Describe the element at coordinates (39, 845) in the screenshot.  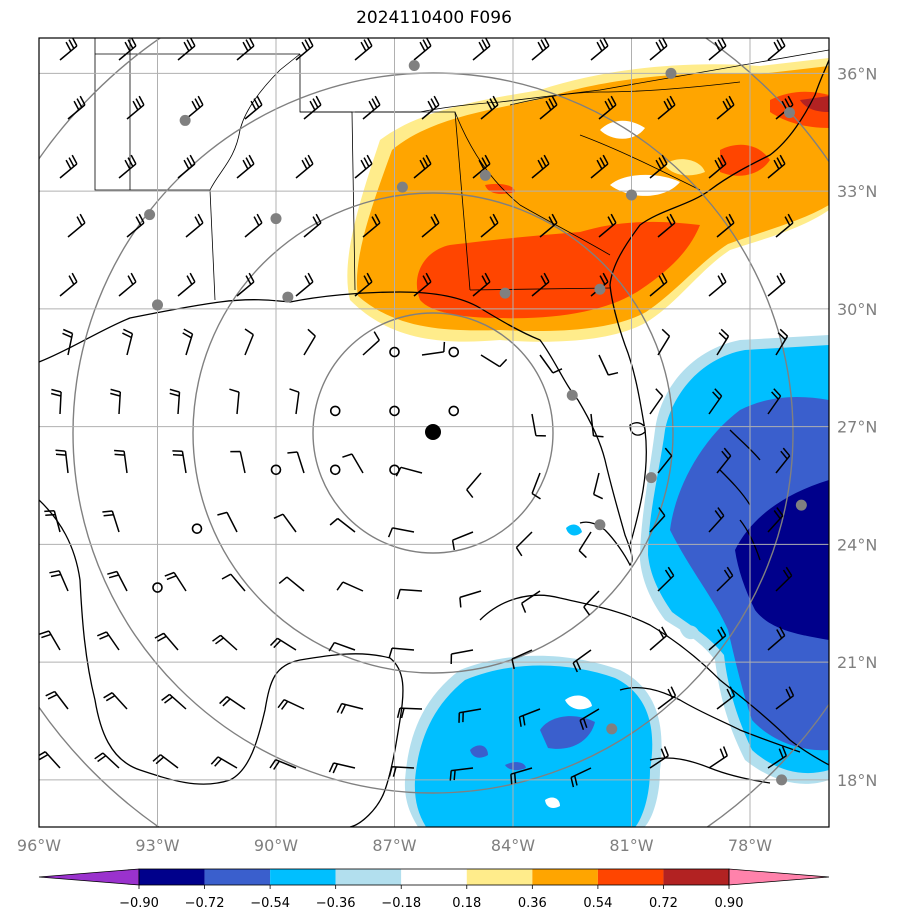
I see `lon-tick-label: 96°W` at that location.